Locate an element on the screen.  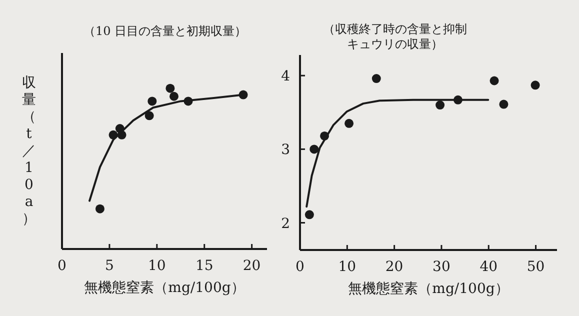
x-tick-label: 30 is located at coordinates (441, 267).